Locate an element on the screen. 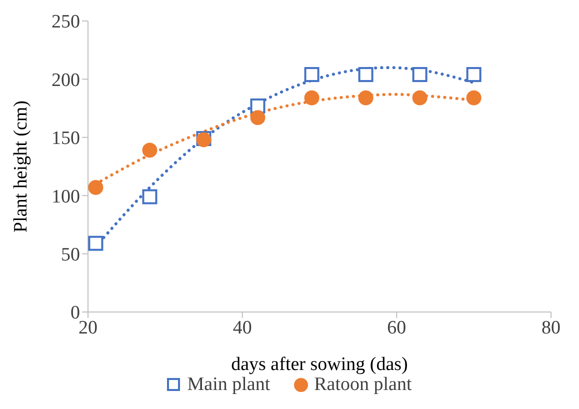  y-tick-label: 0 is located at coordinates (75, 313).